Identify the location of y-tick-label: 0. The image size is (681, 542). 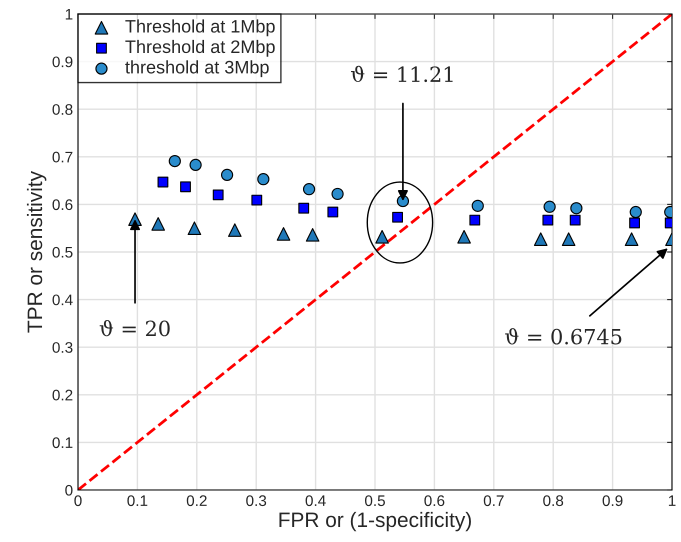
(69, 490).